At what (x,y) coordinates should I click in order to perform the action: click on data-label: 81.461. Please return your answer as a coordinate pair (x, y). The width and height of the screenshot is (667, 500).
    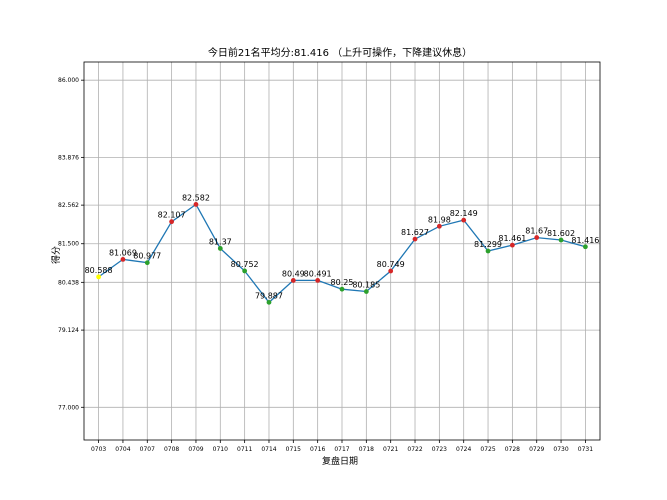
    Looking at the image, I should click on (512, 238).